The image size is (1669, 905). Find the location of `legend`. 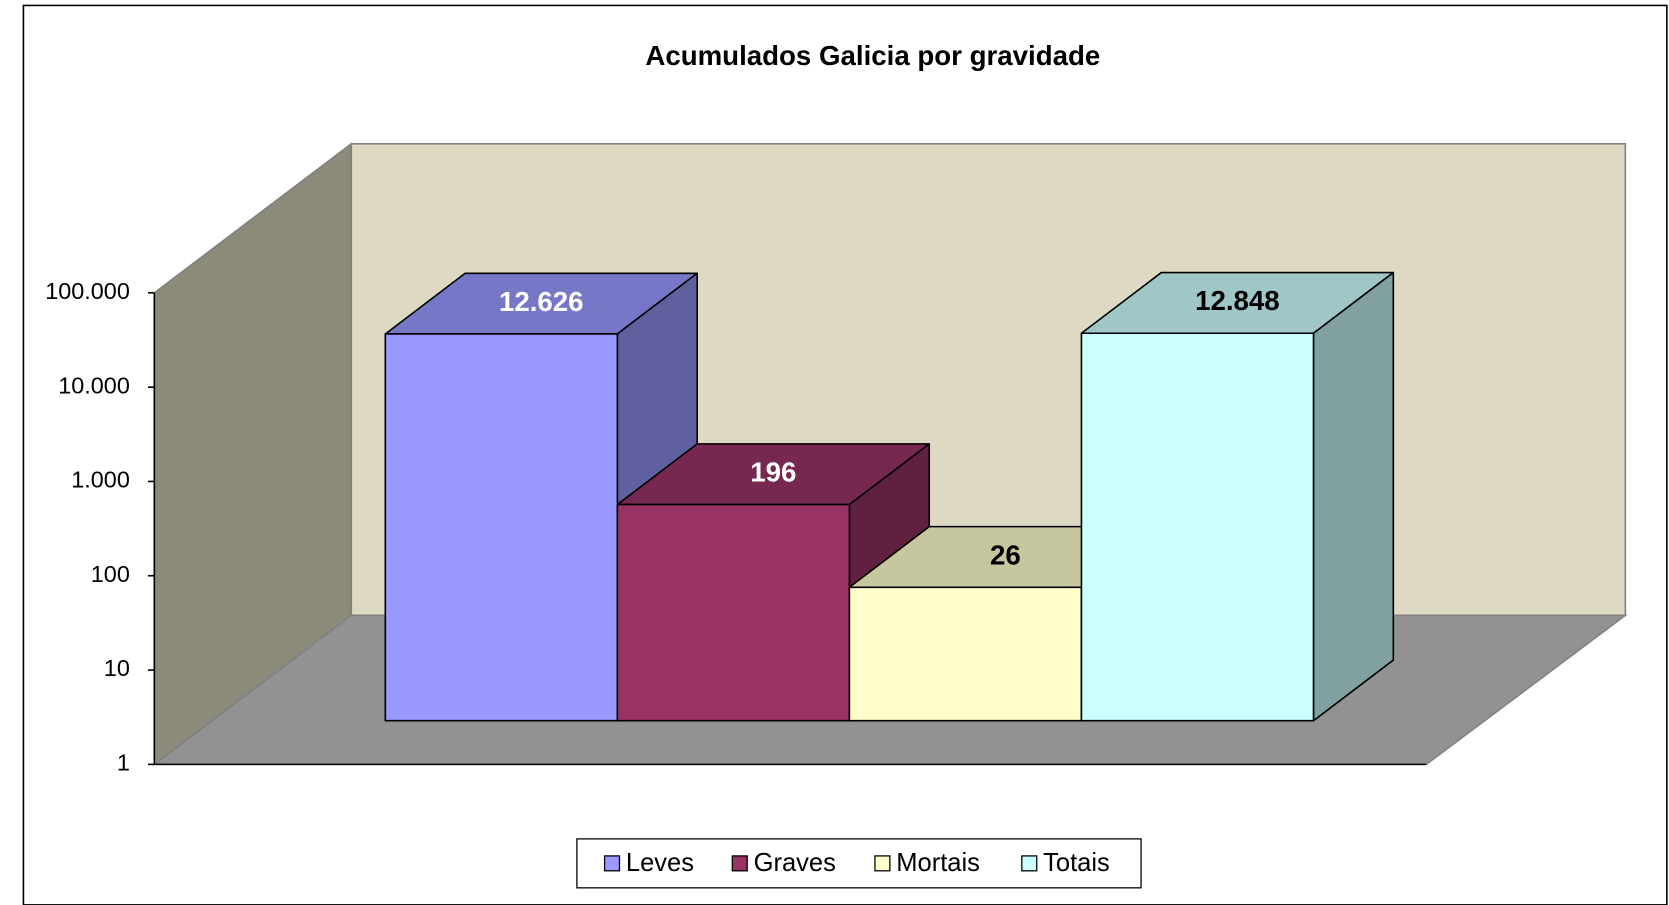

legend is located at coordinates (859, 863).